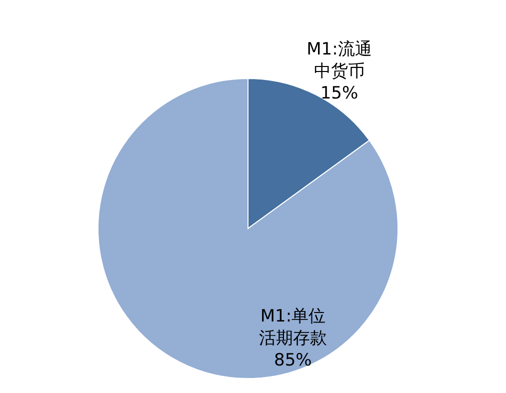  What do you see at coordinates (339, 93) in the screenshot?
I see `data-label: 15%` at bounding box center [339, 93].